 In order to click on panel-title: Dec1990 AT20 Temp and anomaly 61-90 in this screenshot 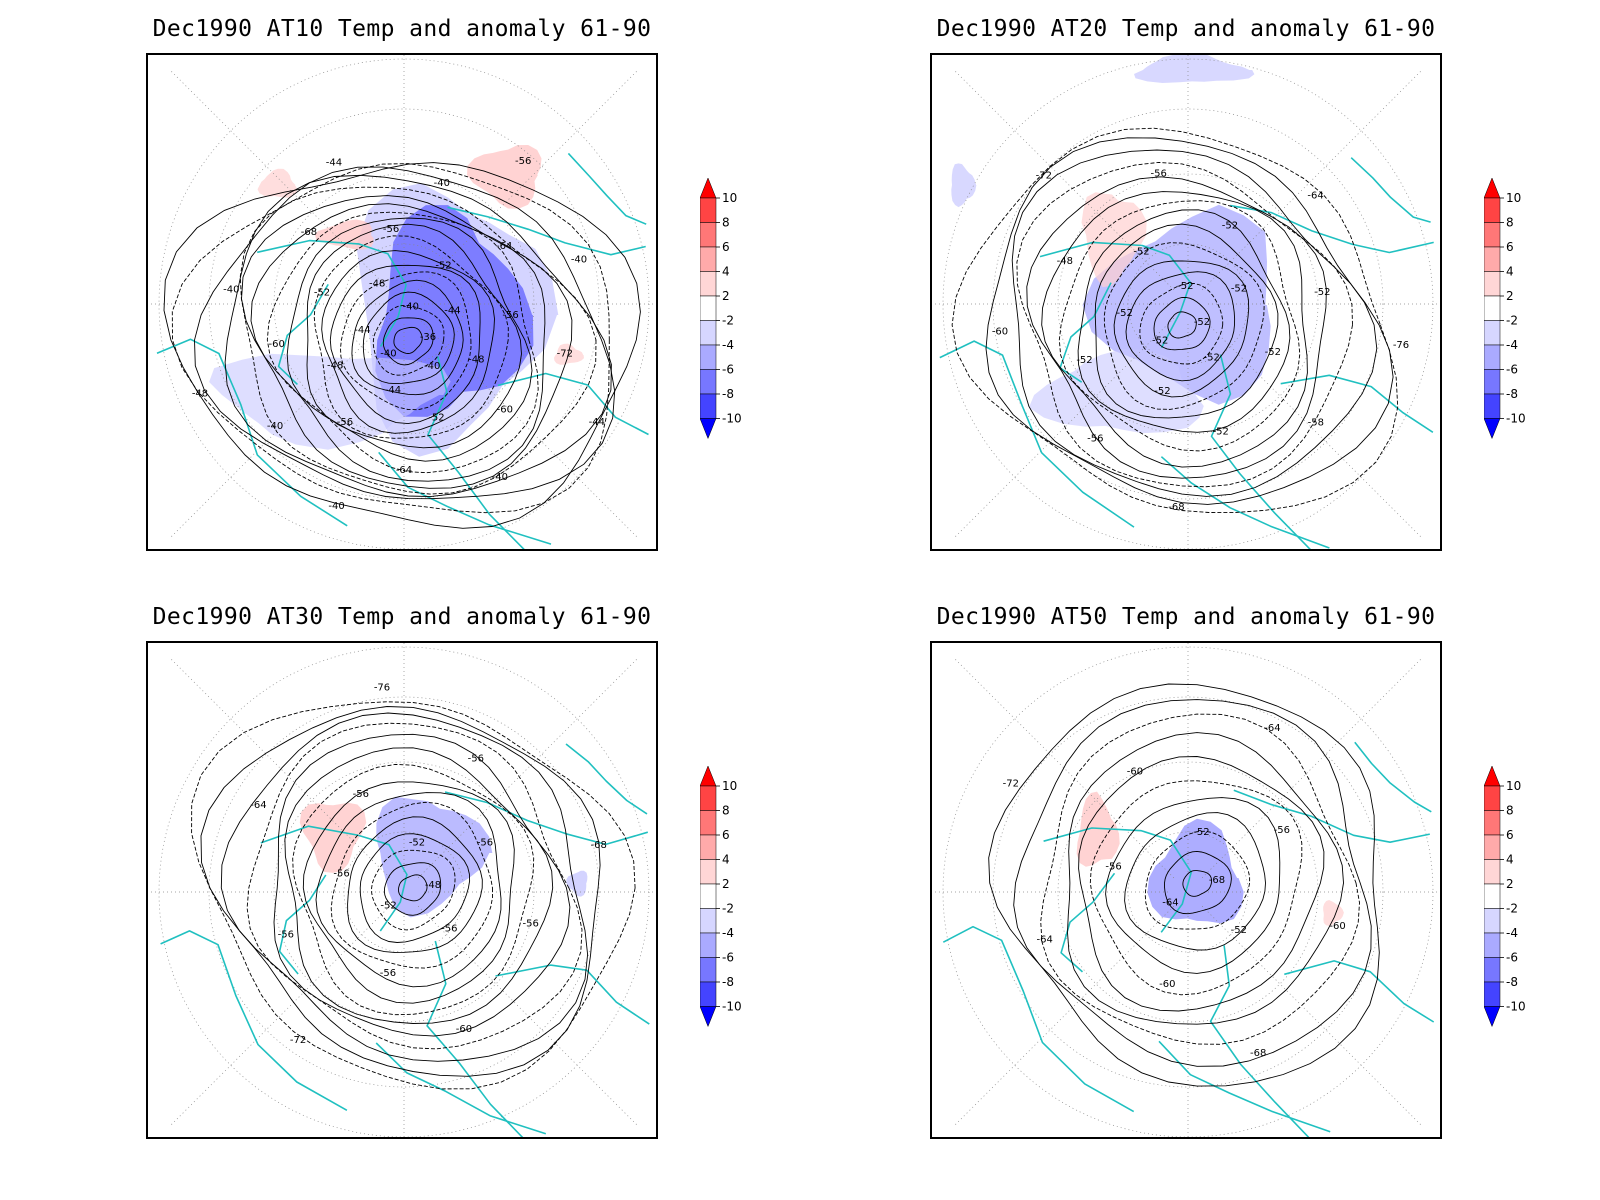, I will do `click(1186, 29)`.